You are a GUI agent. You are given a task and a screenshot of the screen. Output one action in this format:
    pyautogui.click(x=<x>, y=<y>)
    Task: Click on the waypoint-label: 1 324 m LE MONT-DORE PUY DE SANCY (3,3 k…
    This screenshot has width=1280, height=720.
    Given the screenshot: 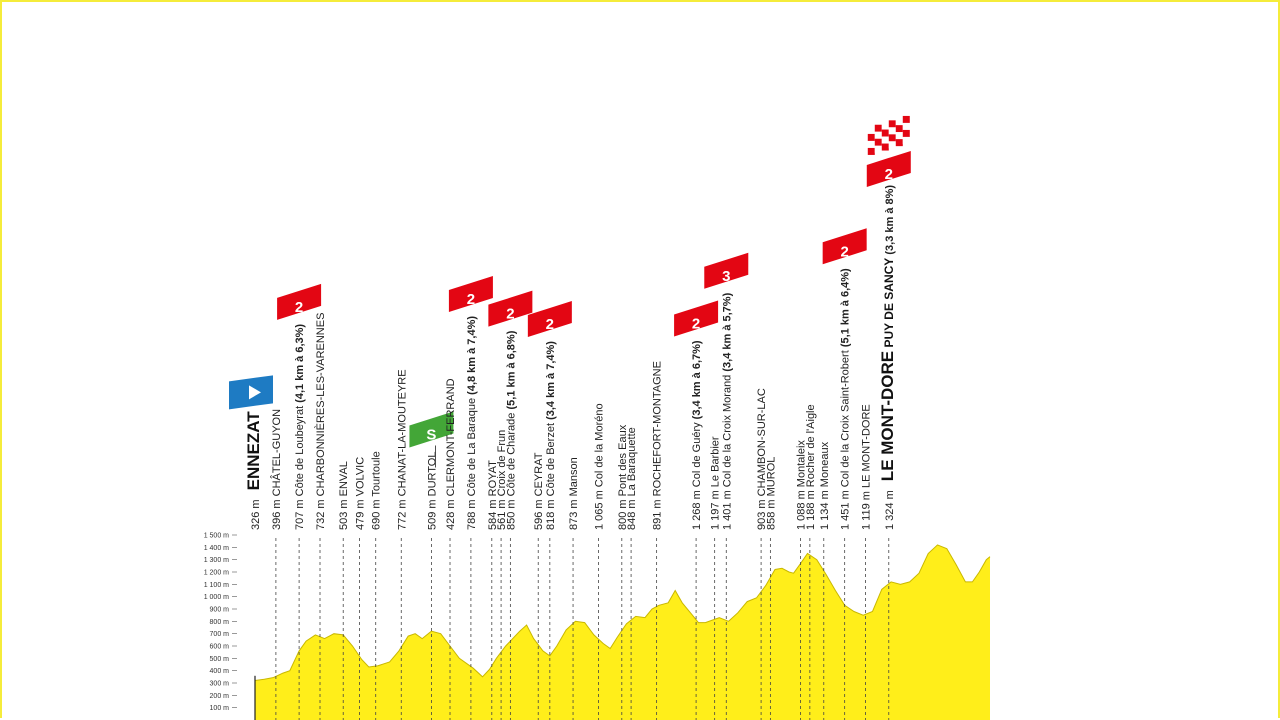 What is the action you would take?
    pyautogui.click(x=887, y=357)
    